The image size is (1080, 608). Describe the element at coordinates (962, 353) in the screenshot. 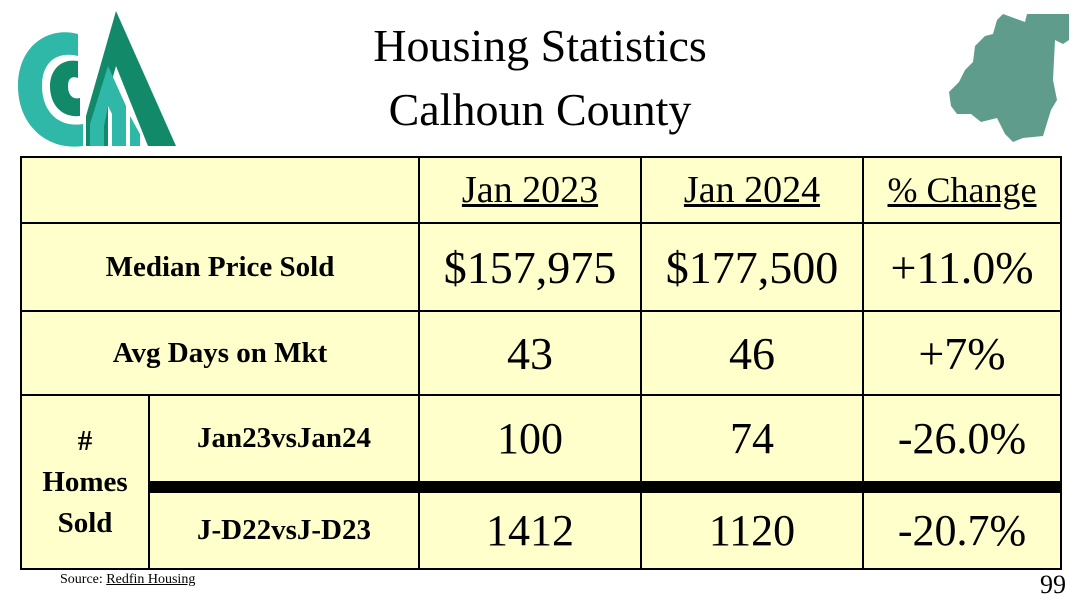

I see `avg-days-change: +7%` at that location.